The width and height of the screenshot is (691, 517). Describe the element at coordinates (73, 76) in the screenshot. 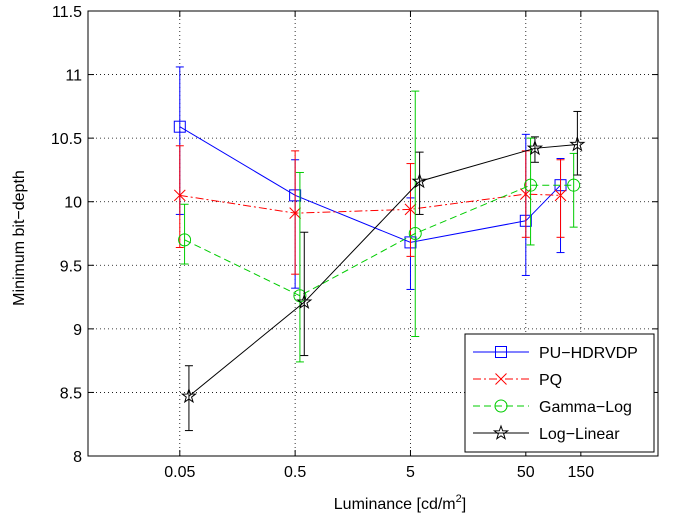

I see `y-tick-label: 11` at that location.